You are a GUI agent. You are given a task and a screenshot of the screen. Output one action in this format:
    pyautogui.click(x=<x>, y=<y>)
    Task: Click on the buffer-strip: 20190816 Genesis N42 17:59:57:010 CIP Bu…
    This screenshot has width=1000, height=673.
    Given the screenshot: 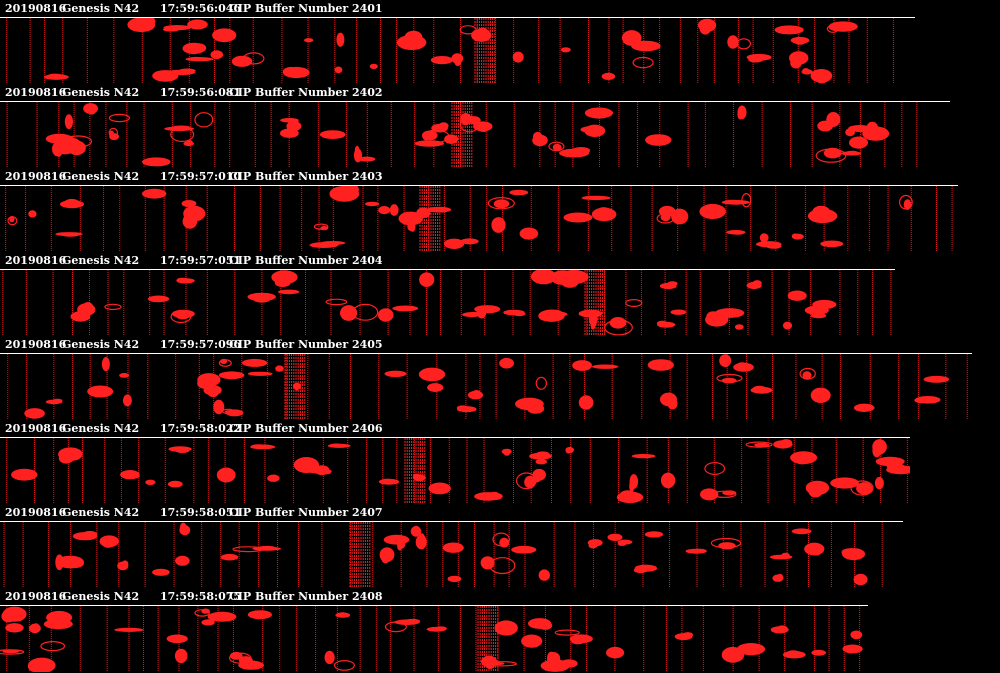 What is the action you would take?
    pyautogui.click(x=500, y=210)
    